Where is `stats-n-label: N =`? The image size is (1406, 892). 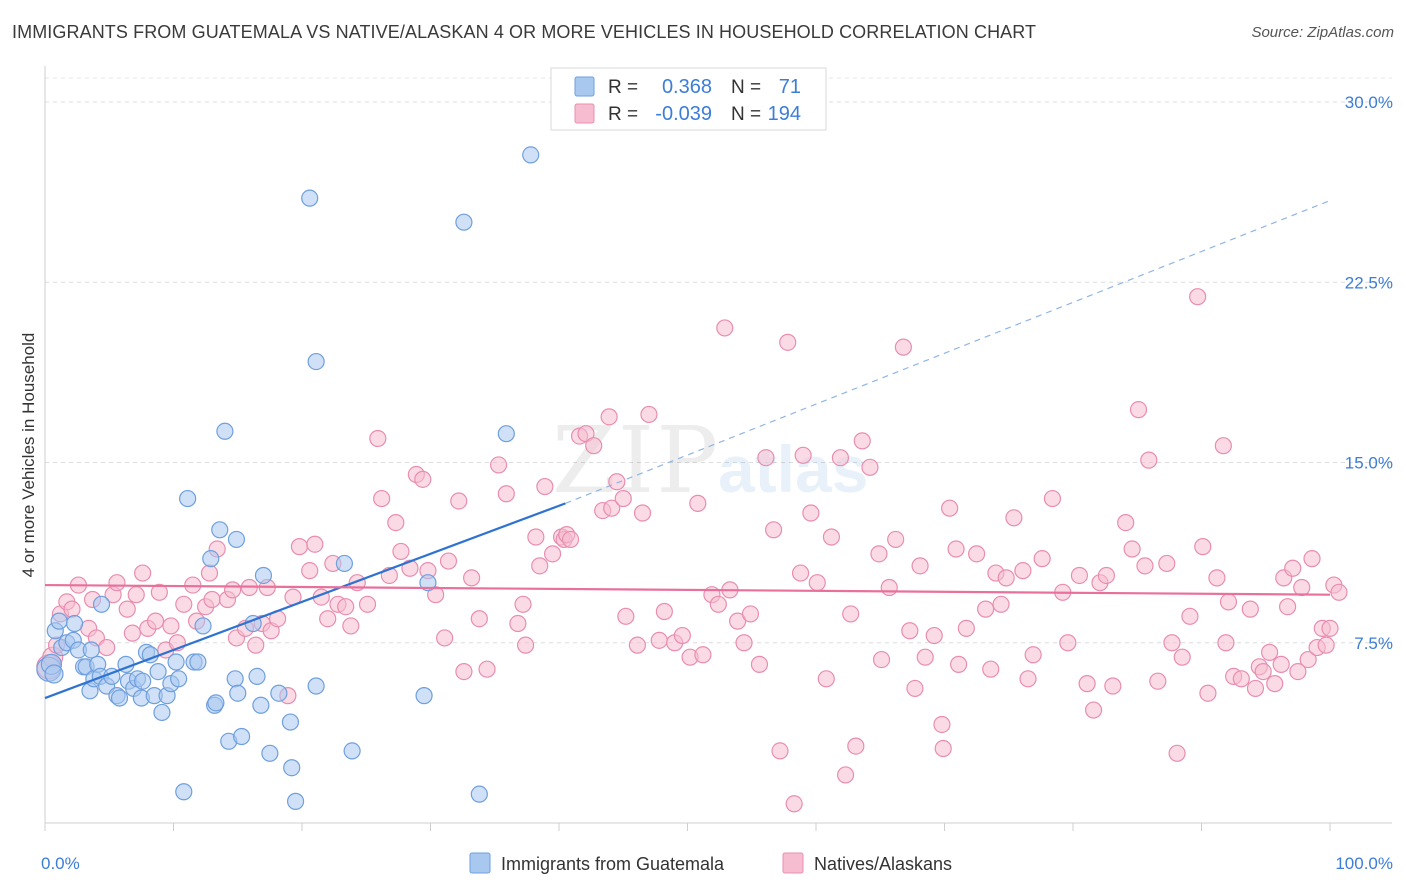
stats-n-label: N = is located at coordinates (746, 114).